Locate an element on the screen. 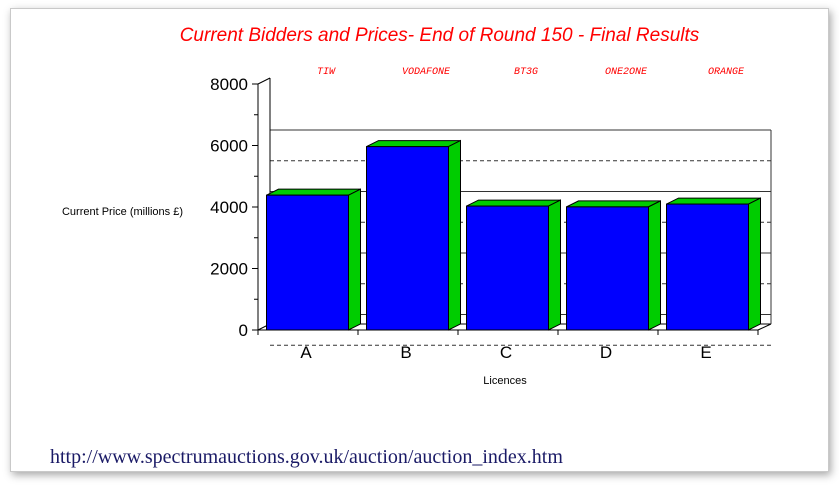 The height and width of the screenshot is (492, 839). y-tick-label: 2000 is located at coordinates (229, 269).